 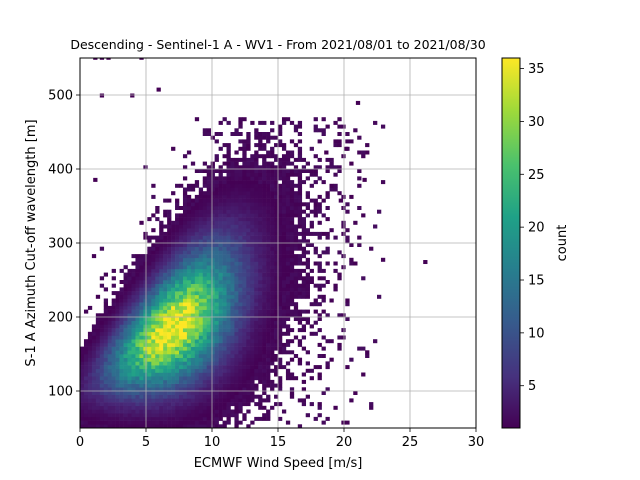 I want to click on x-tick-label: 10, so click(x=212, y=442).